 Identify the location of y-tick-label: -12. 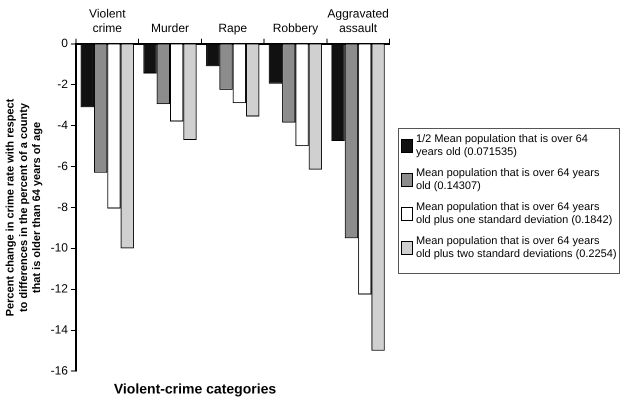
(59, 289).